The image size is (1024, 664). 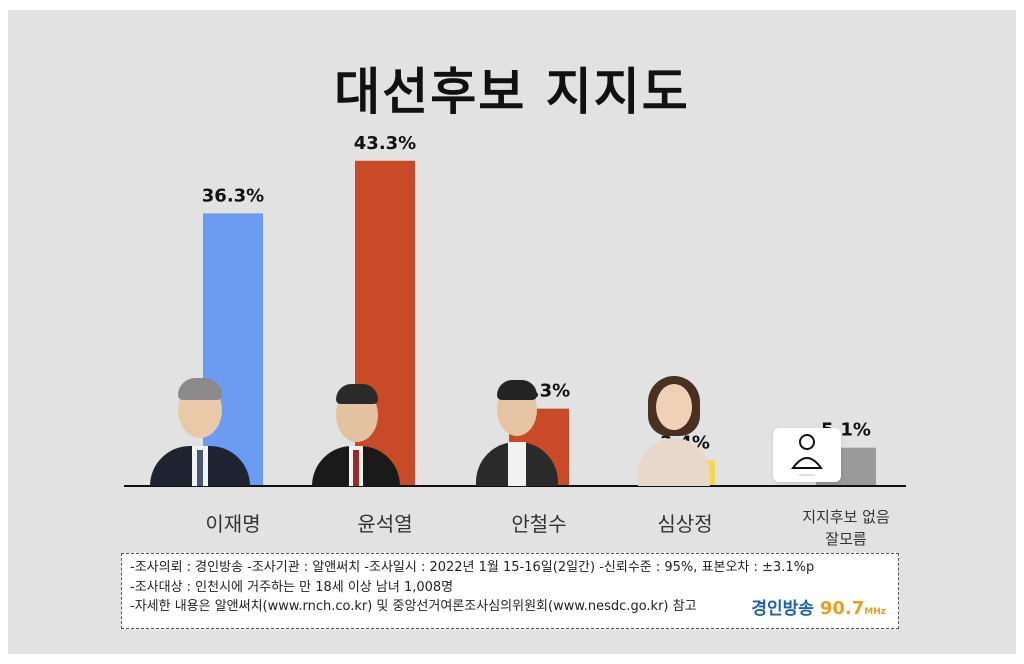 I want to click on category-label: 심상정, so click(x=684, y=524).